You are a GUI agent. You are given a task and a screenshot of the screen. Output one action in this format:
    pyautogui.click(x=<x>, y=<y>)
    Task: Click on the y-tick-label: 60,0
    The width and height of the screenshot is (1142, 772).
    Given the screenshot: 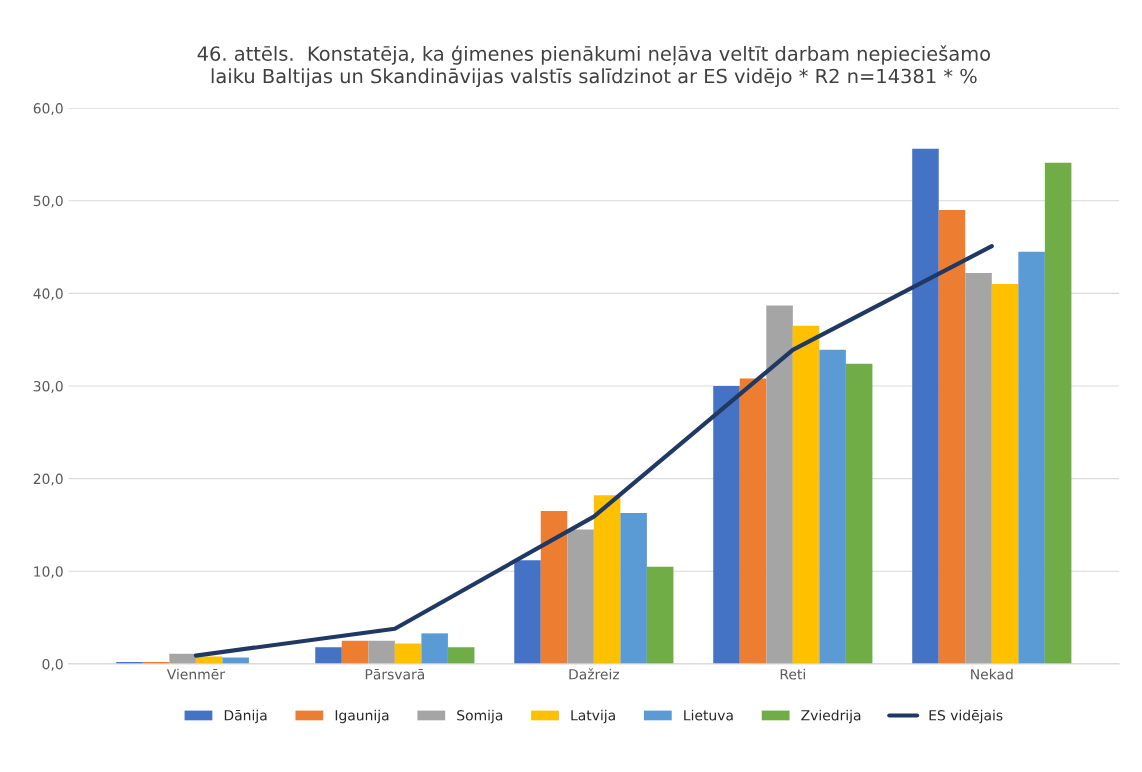 What is the action you would take?
    pyautogui.click(x=48, y=109)
    